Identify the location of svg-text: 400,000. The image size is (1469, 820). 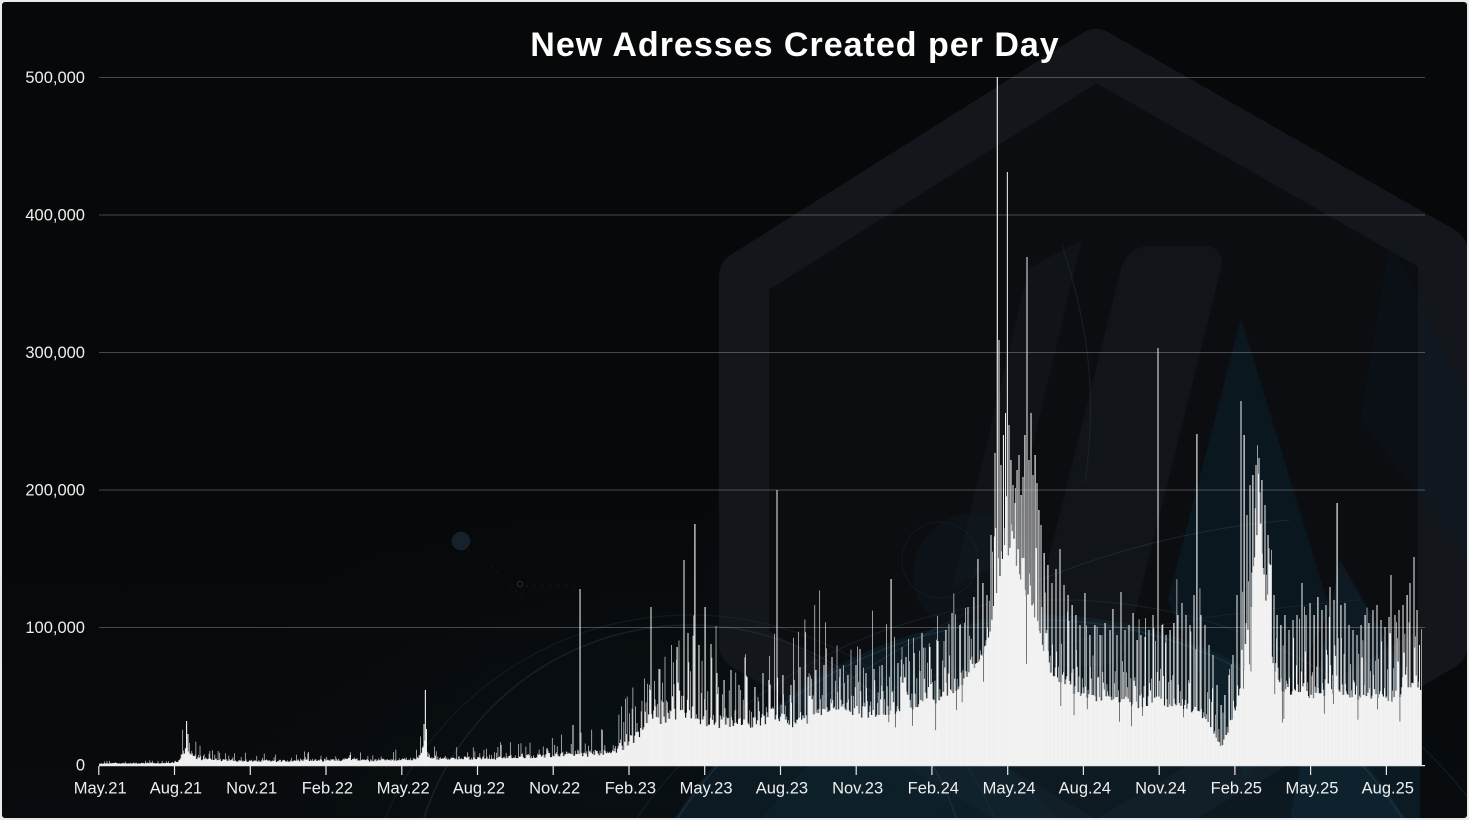
(55, 216).